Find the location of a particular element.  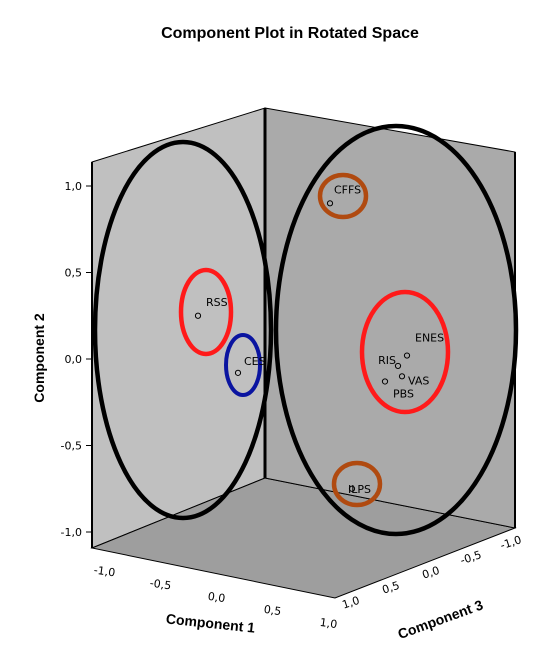

point-ris is located at coordinates (398, 366).